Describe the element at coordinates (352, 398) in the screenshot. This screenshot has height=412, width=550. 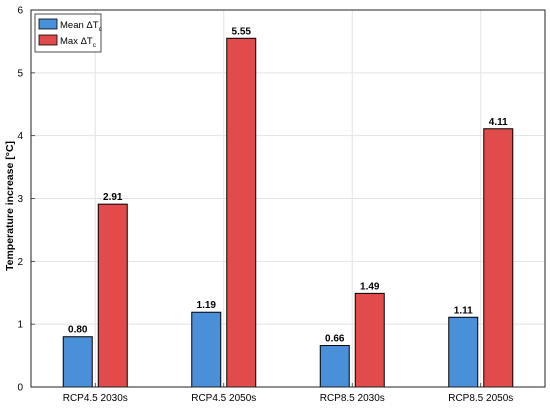
I see `x-tick-label: RCP8.5 2030s` at that location.